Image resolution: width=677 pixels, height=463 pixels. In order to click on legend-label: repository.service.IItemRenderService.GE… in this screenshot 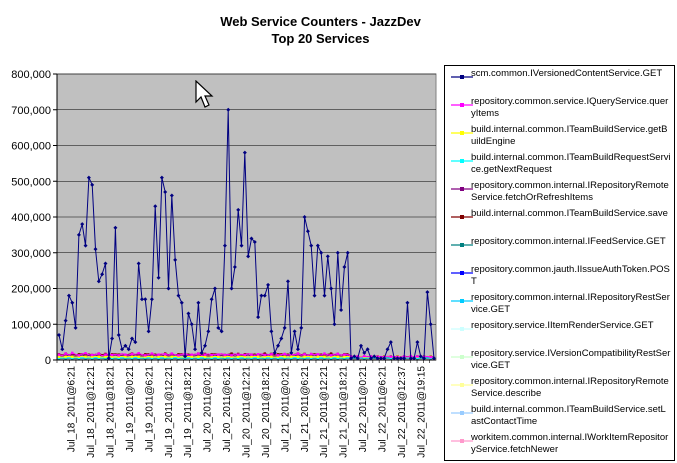, I will do `click(562, 325)`.